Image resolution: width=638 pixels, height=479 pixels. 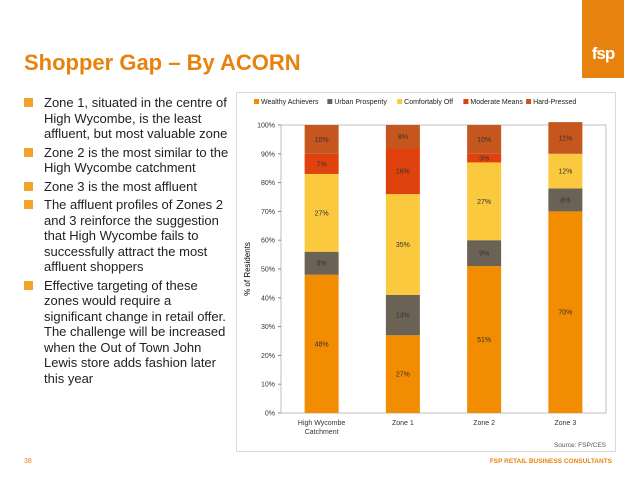 I want to click on y-tick-label: 0%, so click(x=270, y=414).